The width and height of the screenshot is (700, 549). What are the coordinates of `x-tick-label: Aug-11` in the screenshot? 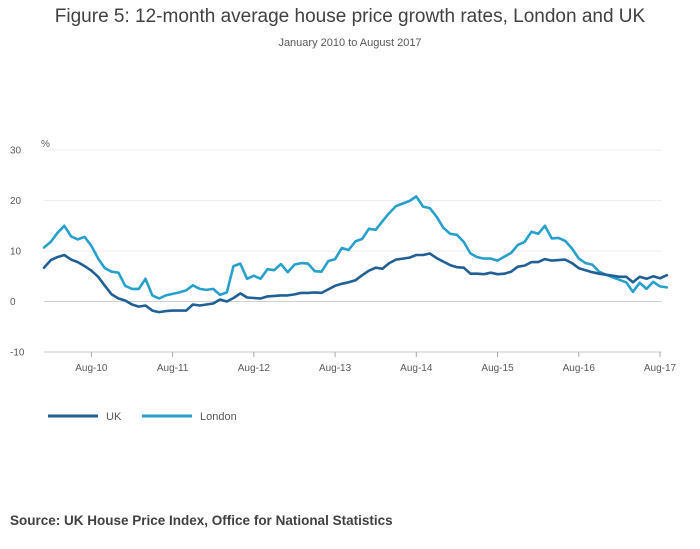 It's located at (173, 368).